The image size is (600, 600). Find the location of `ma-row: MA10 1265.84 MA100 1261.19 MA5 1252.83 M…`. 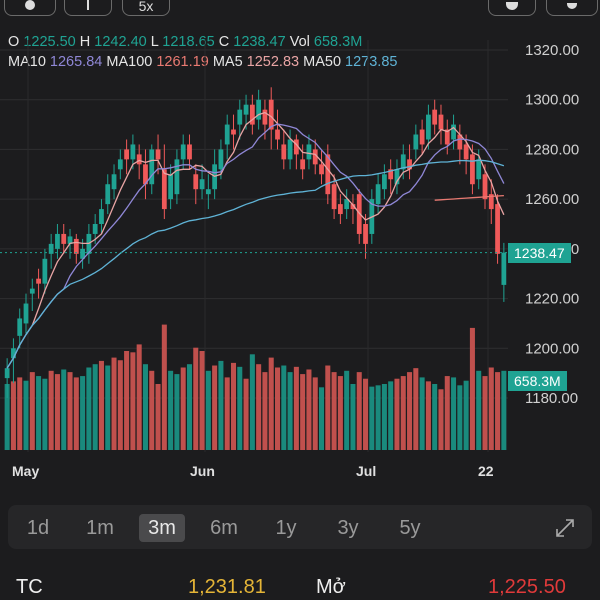

ma-row: MA10 1265.84 MA100 1261.19 MA5 1252.83 M… is located at coordinates (202, 62).